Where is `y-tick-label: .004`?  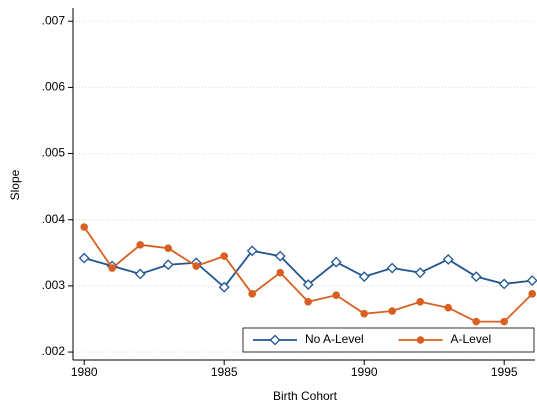
y-tick-label: .004 is located at coordinates (54, 219).